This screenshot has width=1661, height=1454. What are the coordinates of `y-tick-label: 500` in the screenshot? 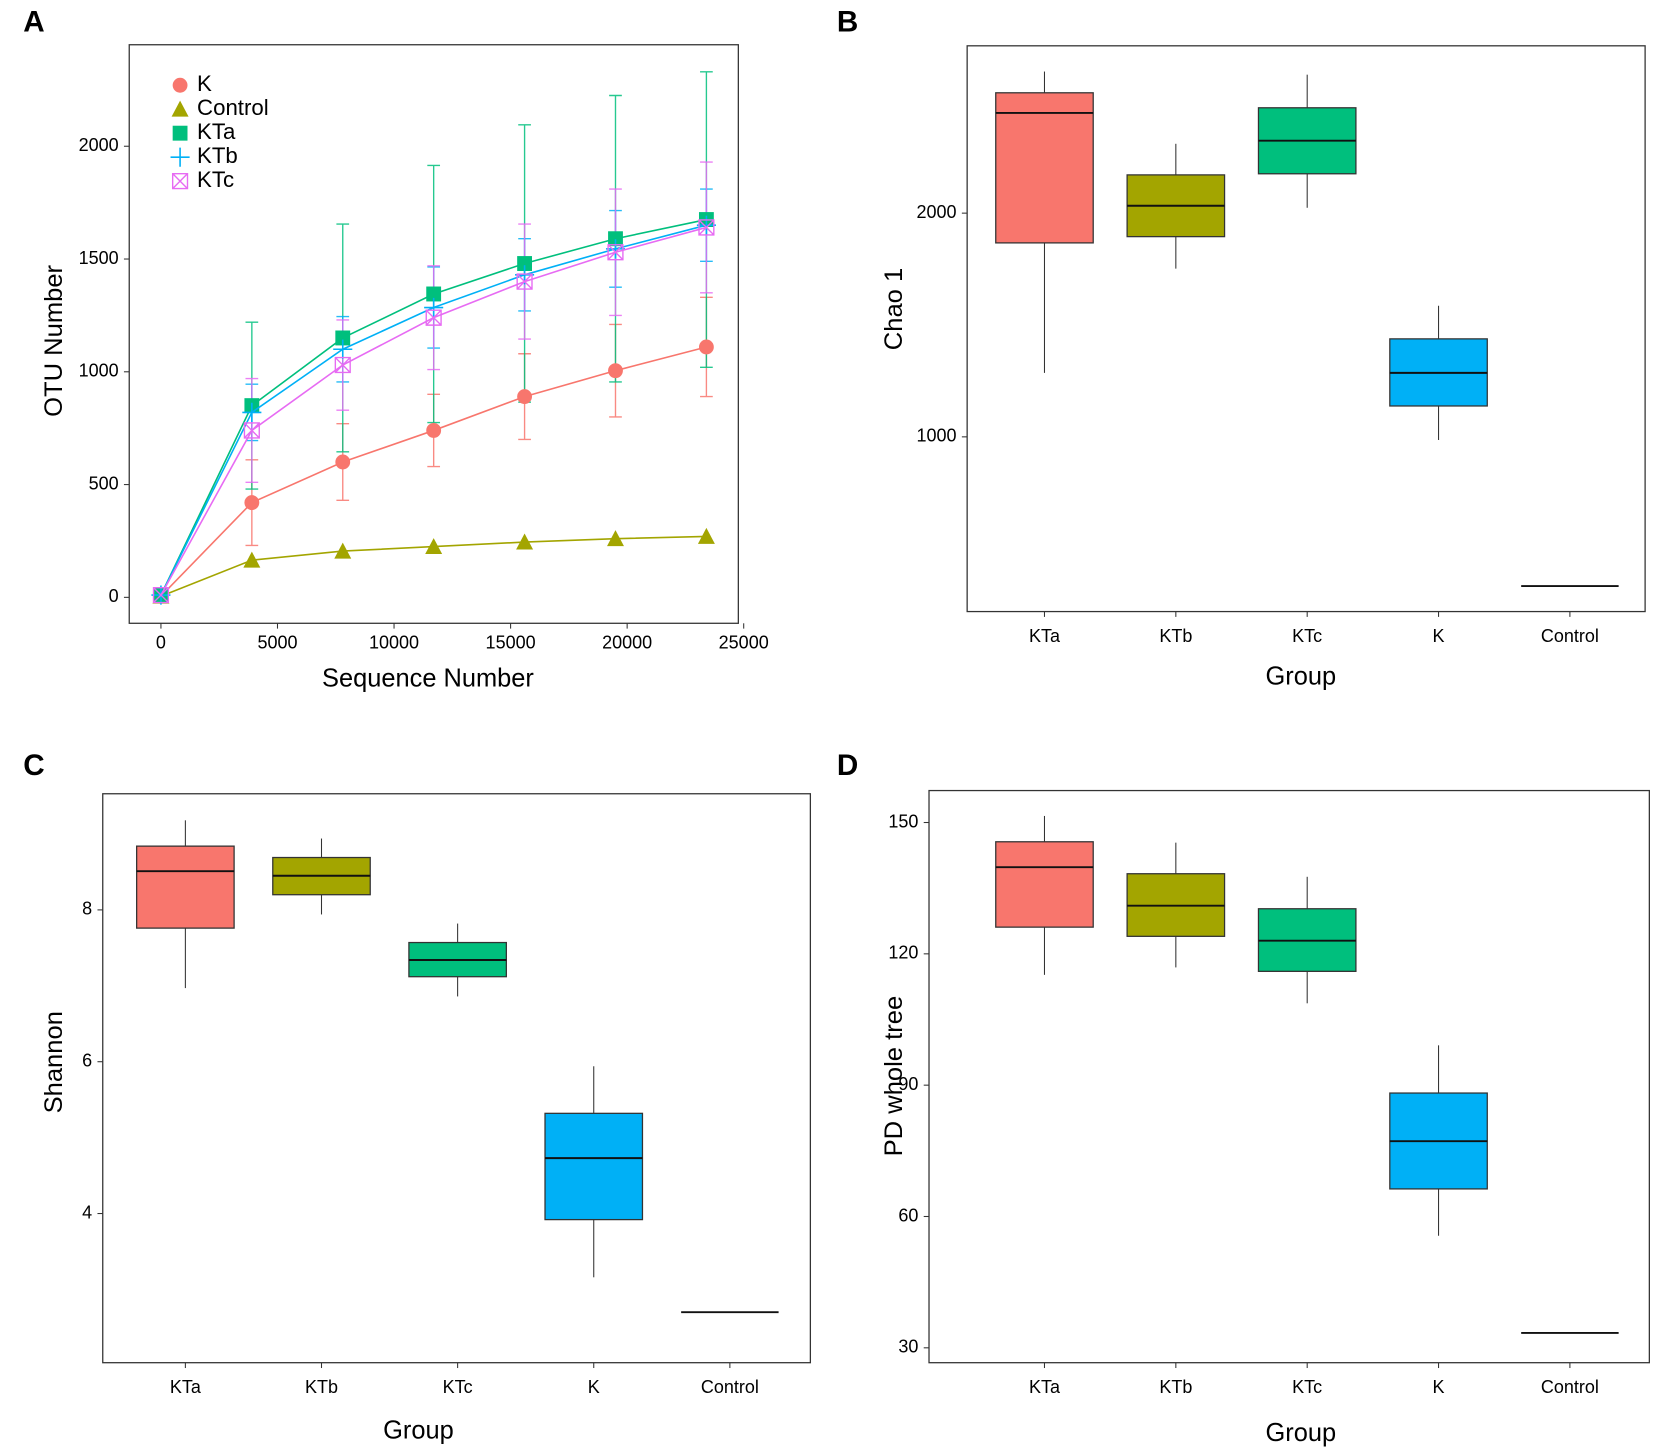 It's located at (104, 483).